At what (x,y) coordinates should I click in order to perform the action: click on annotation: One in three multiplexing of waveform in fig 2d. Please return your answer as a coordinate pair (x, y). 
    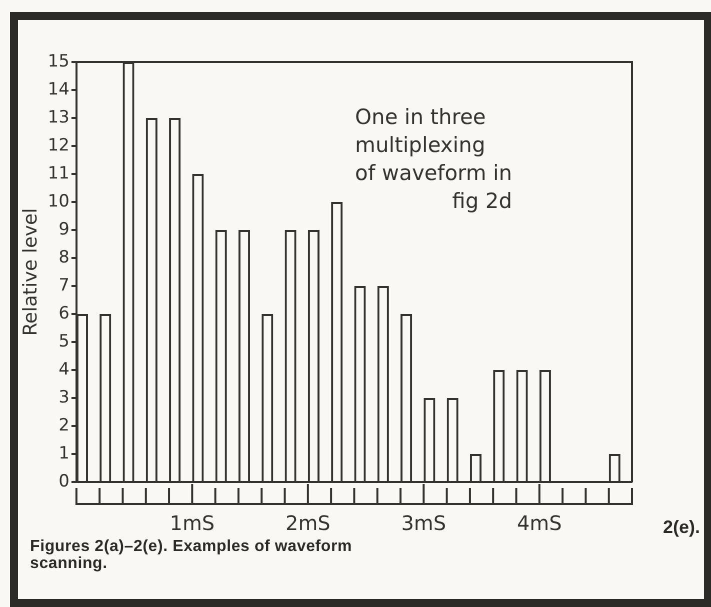
    Looking at the image, I should click on (433, 159).